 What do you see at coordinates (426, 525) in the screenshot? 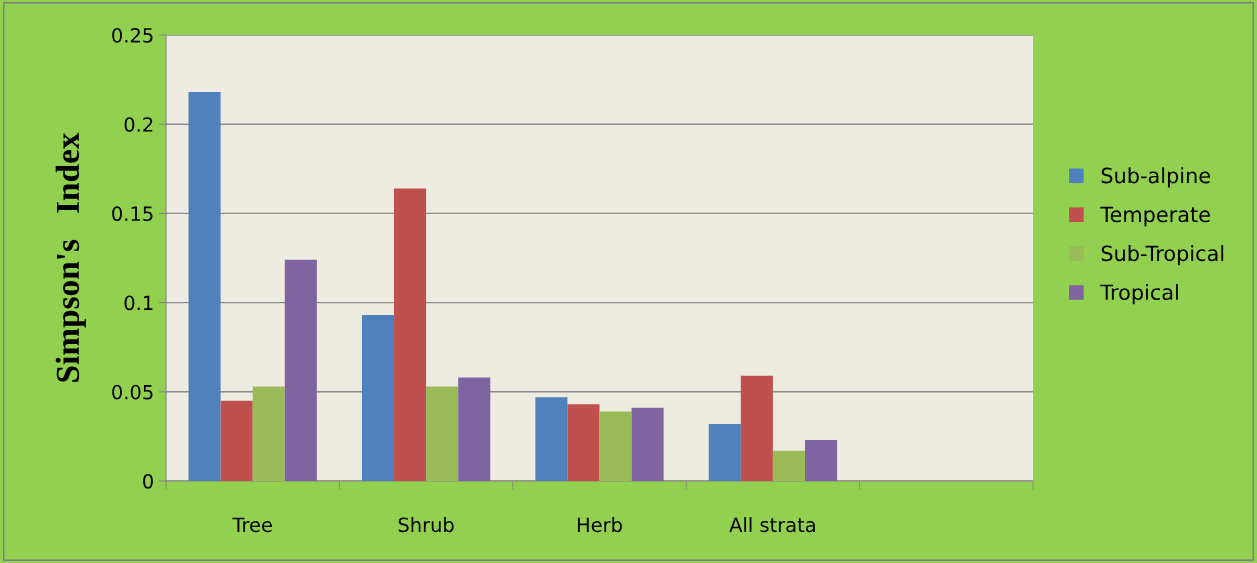
I see `x-tick-label: Shrub` at bounding box center [426, 525].